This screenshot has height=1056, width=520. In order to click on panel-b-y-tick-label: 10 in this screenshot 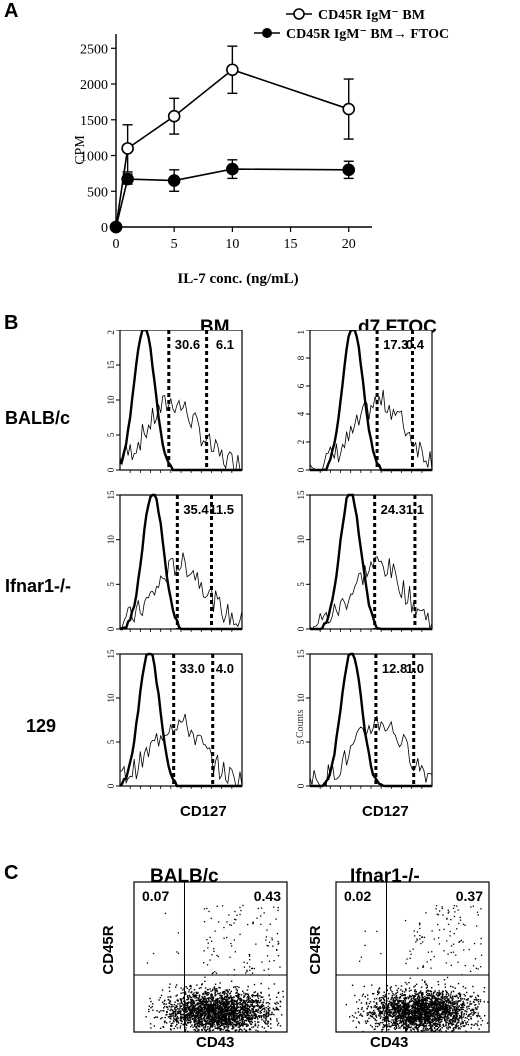, I will do `click(111, 698)`.